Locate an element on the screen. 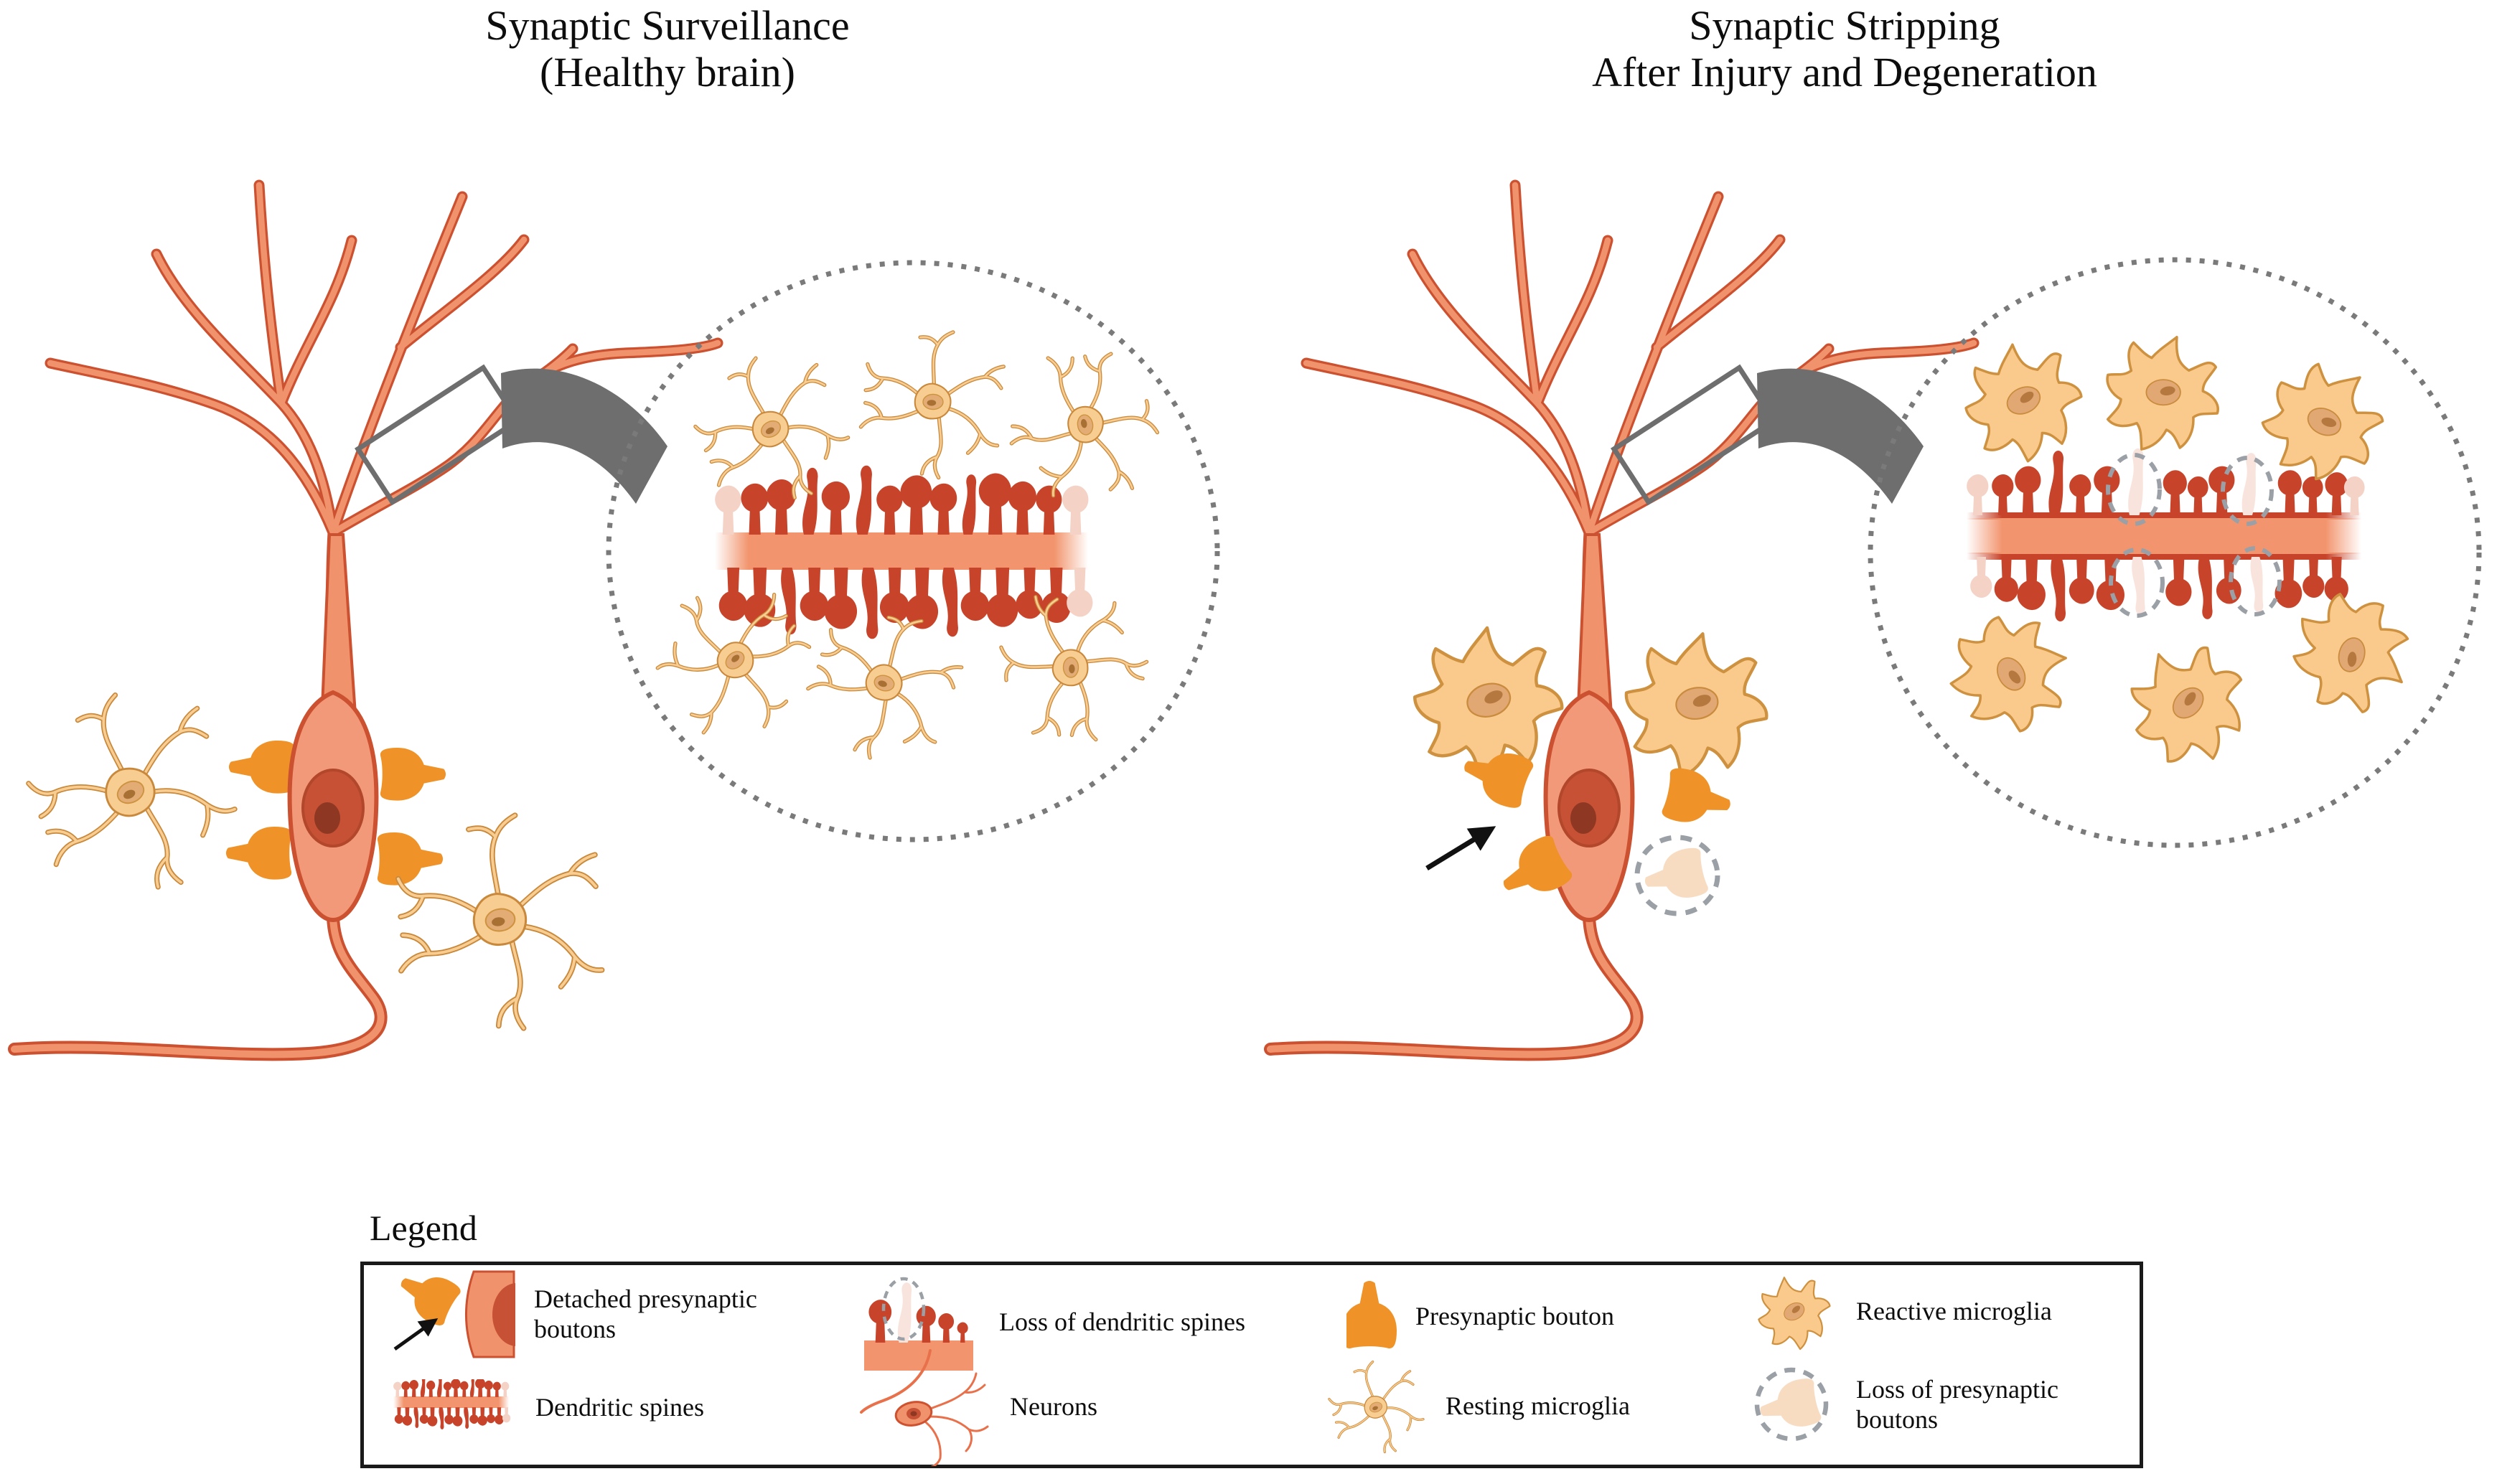 This screenshot has height=1484, width=2497. legend-item-detached-presynaptic-boutons: Detached presynaptic boutons is located at coordinates (586, 1314).